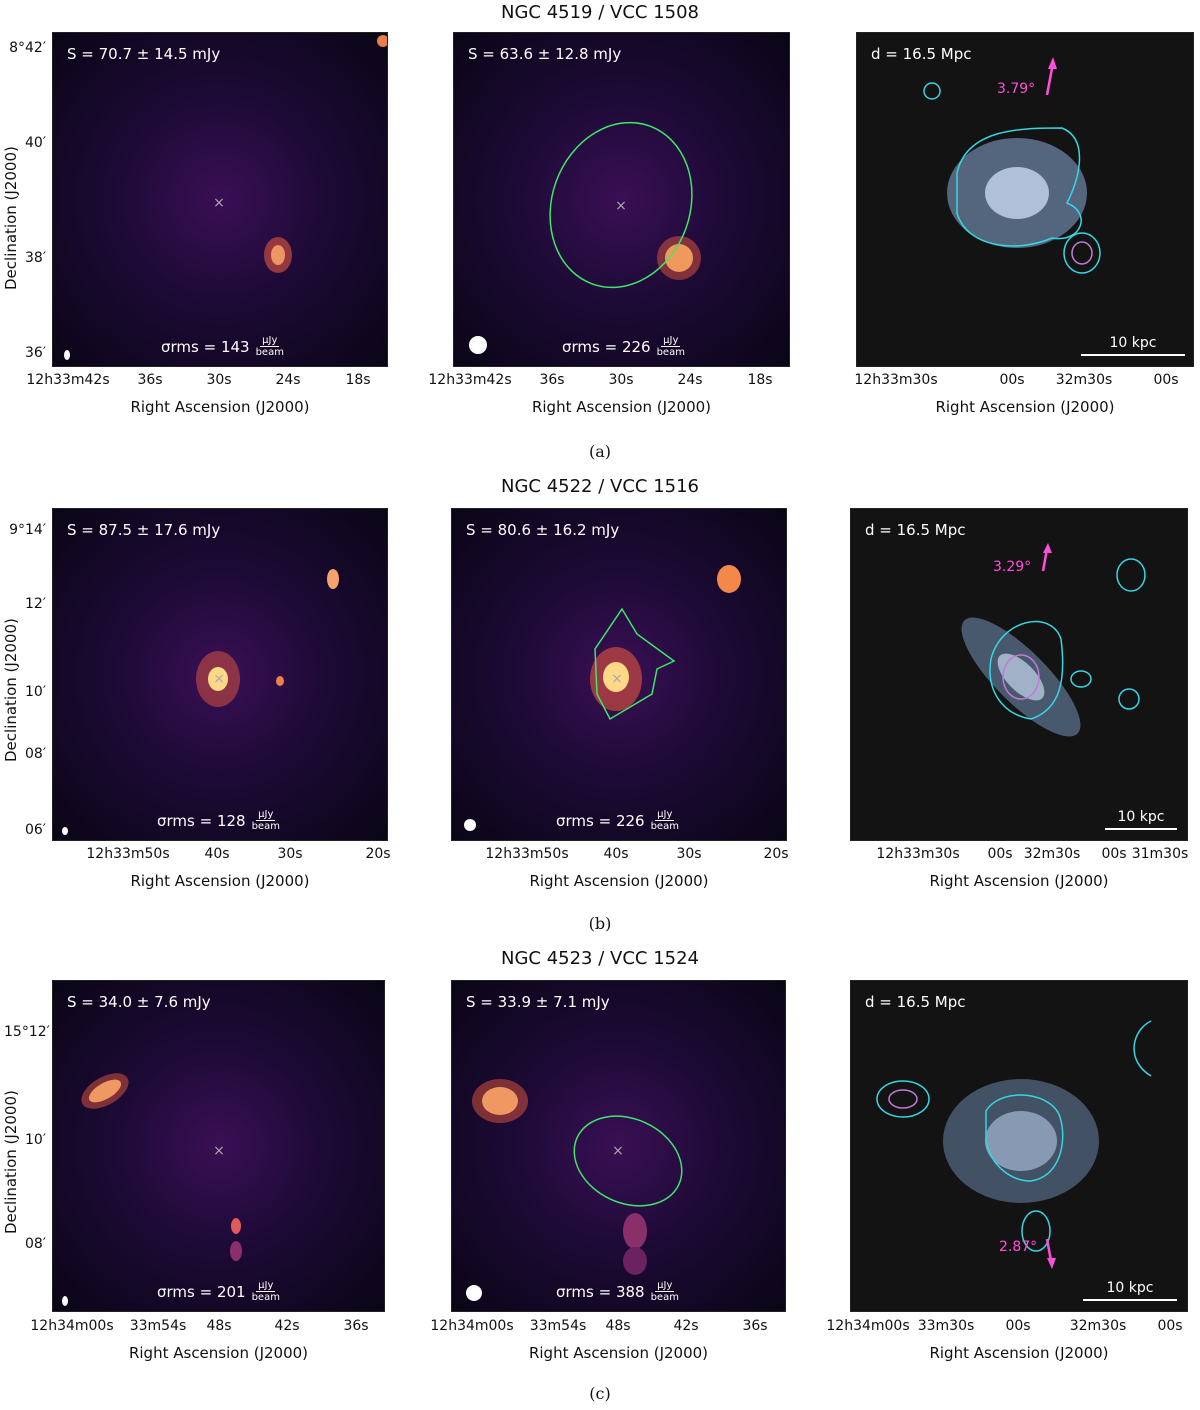 The width and height of the screenshot is (1200, 1410). I want to click on rms-value: σrms = 226, so click(606, 346).